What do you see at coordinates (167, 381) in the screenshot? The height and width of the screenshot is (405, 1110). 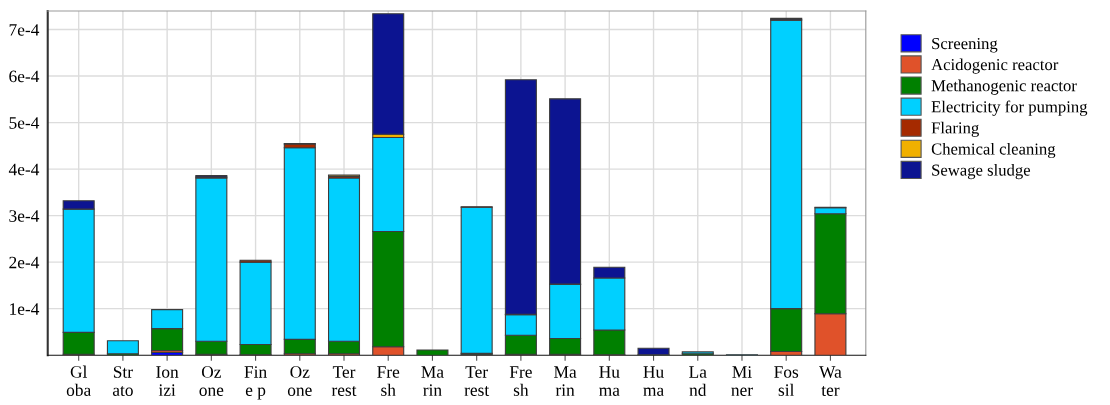 I see `x-tick-label: Ion izi` at bounding box center [167, 381].